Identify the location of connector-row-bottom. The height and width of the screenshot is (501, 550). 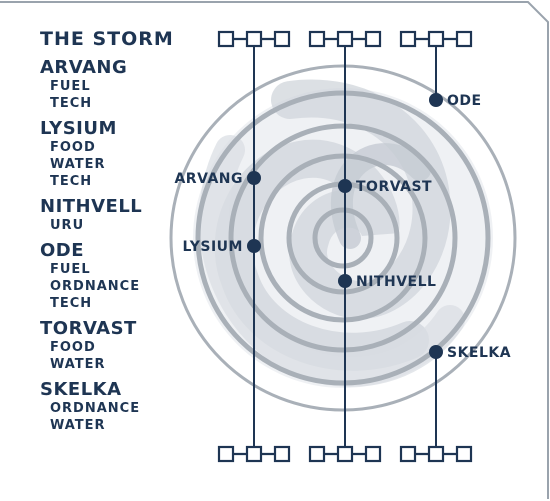
(345, 454).